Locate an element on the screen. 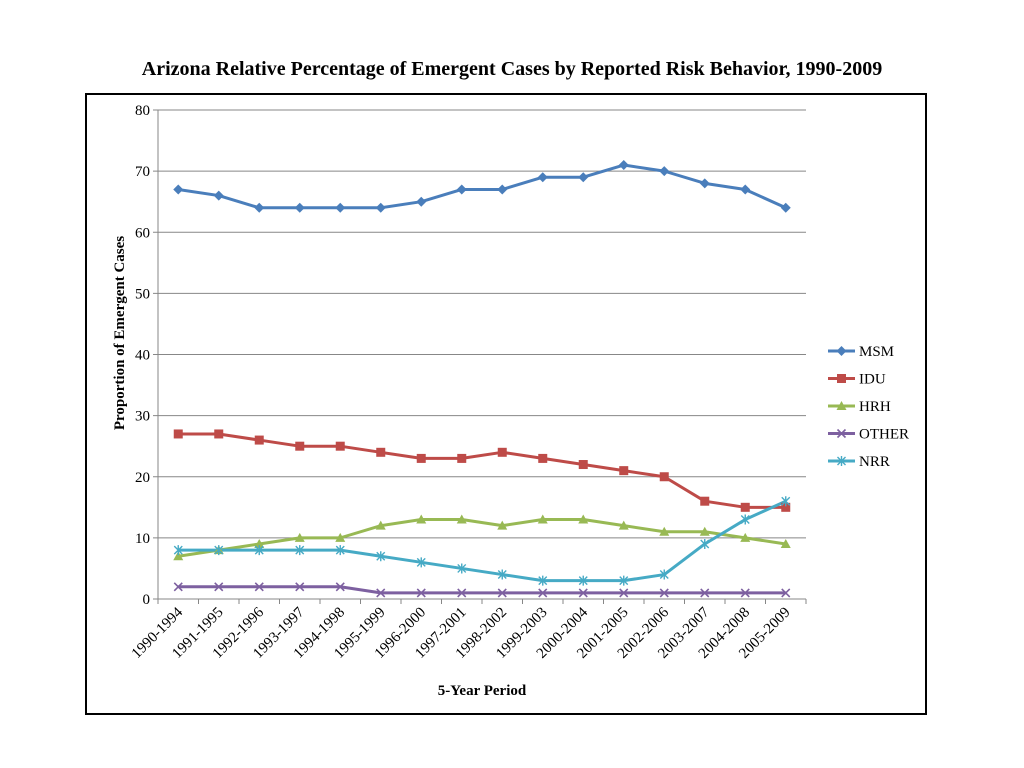  series-line-hrh is located at coordinates (482, 538).